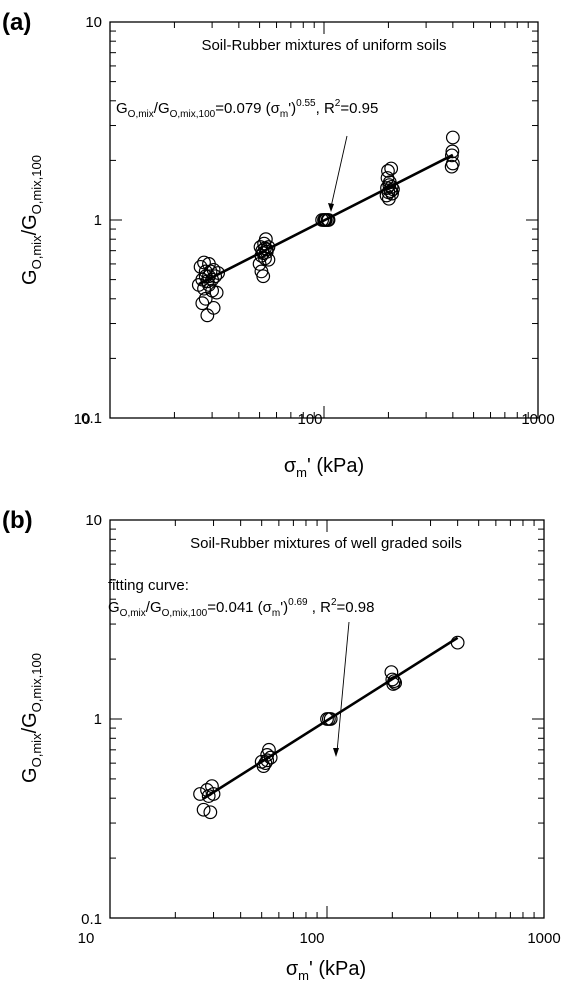 The width and height of the screenshot is (562, 986). I want to click on plot-title: Soil-Rubber mixtures of uniform soils, so click(323, 45).